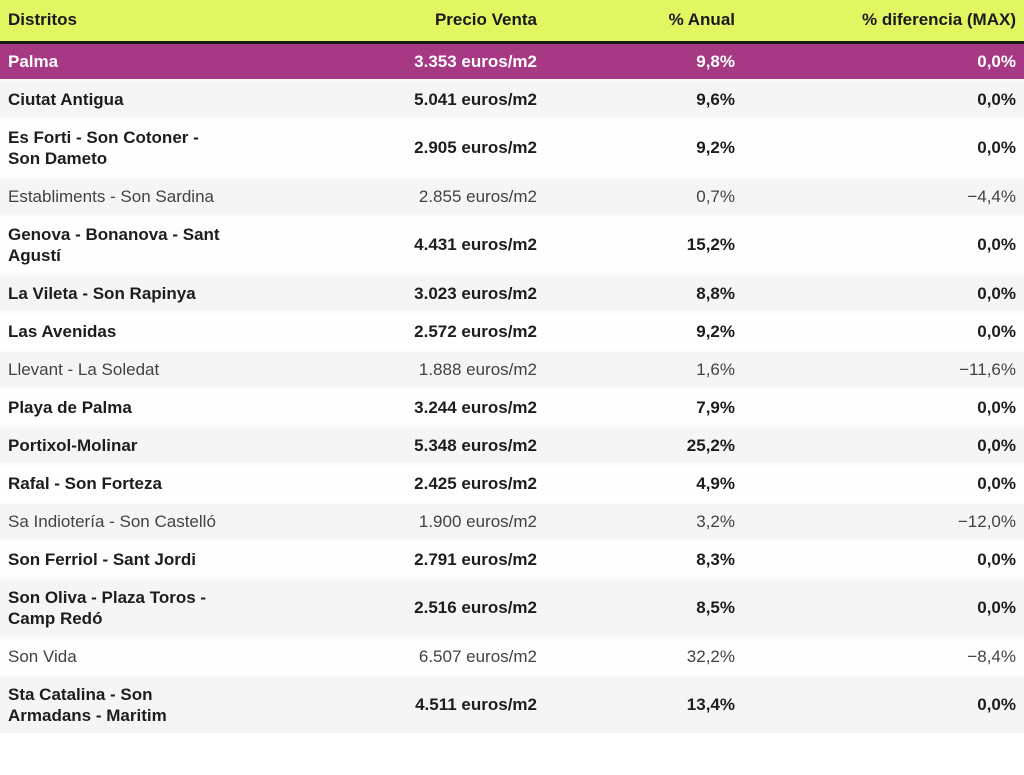 The image size is (1024, 775). I want to click on price-cell: 1.888 euros/m2, so click(392, 368).